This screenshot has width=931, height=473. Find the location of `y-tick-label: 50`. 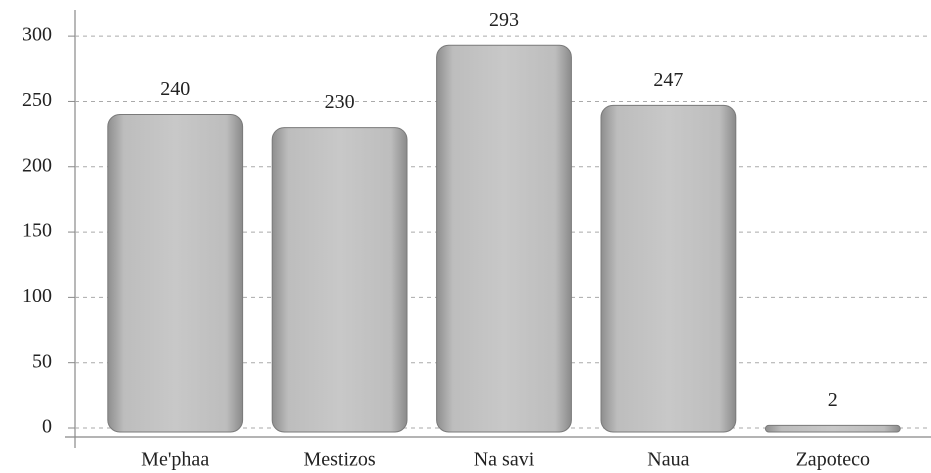

y-tick-label: 50 is located at coordinates (42, 361).